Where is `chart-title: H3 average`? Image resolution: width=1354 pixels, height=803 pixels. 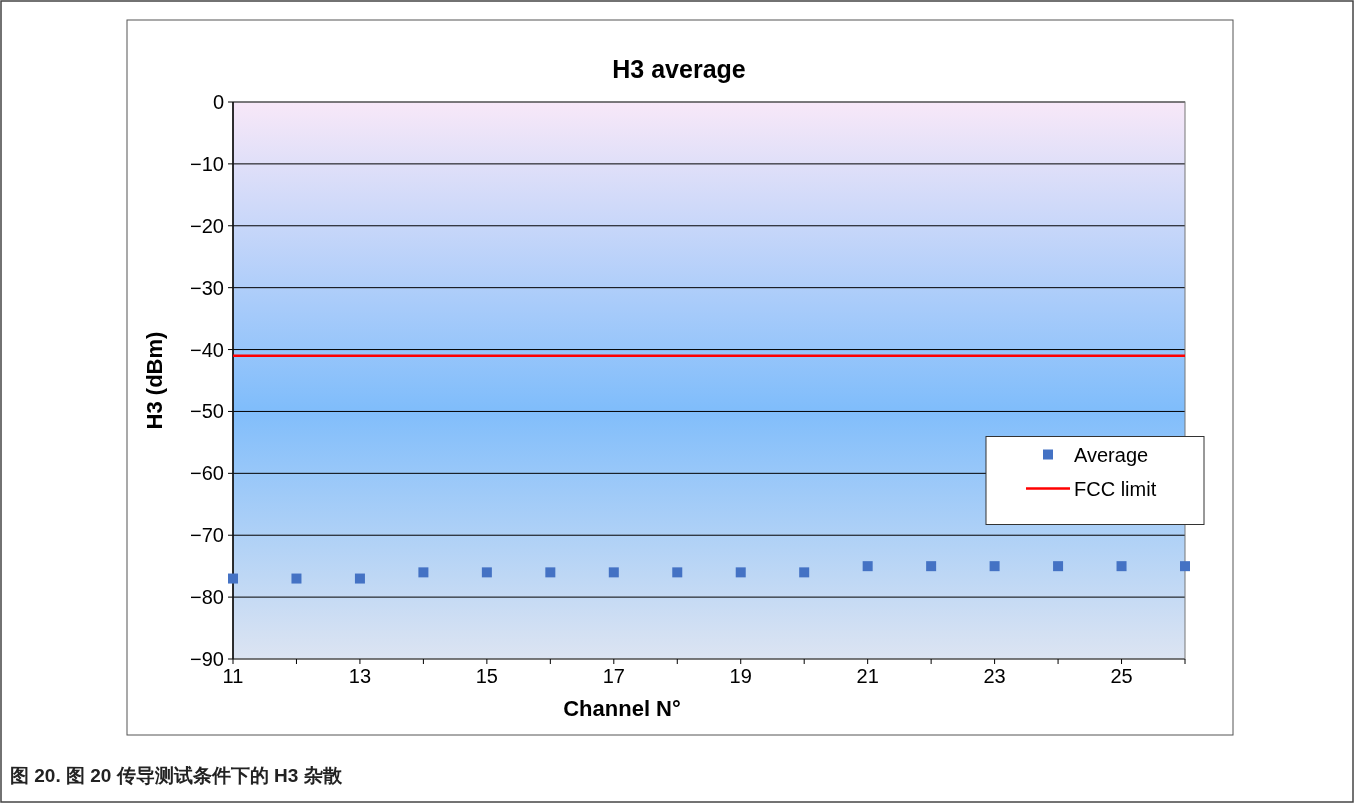 chart-title: H3 average is located at coordinates (679, 69).